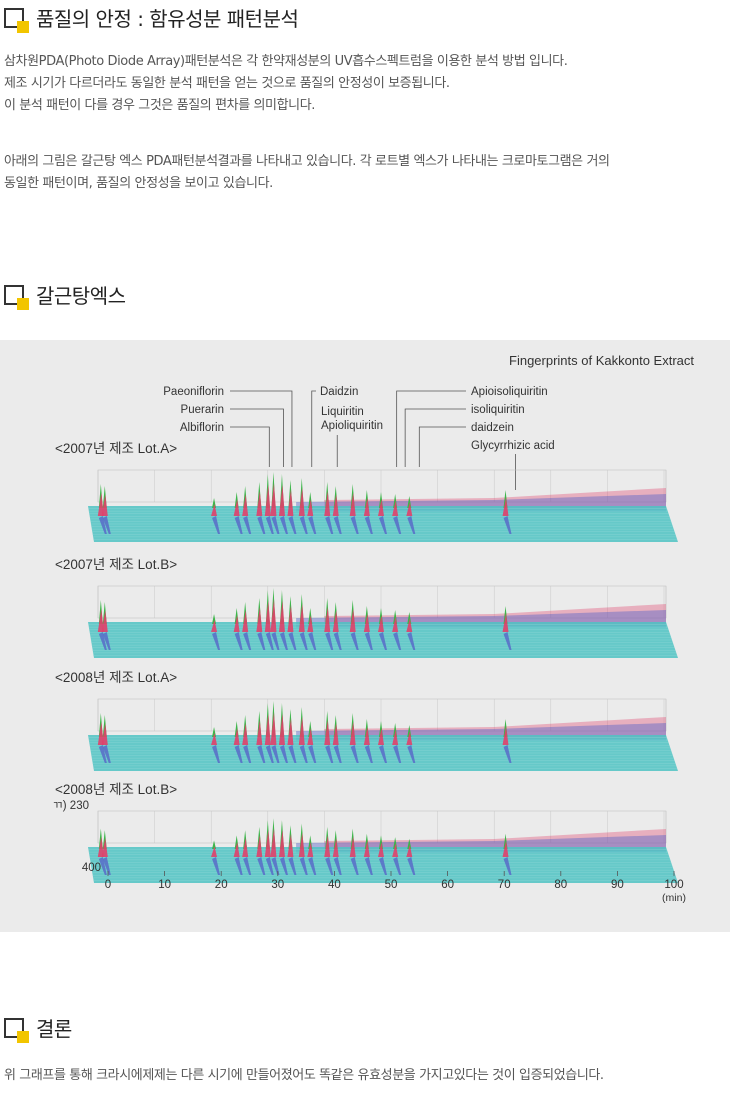  I want to click on compound-label: isoliquiritin, so click(498, 410).